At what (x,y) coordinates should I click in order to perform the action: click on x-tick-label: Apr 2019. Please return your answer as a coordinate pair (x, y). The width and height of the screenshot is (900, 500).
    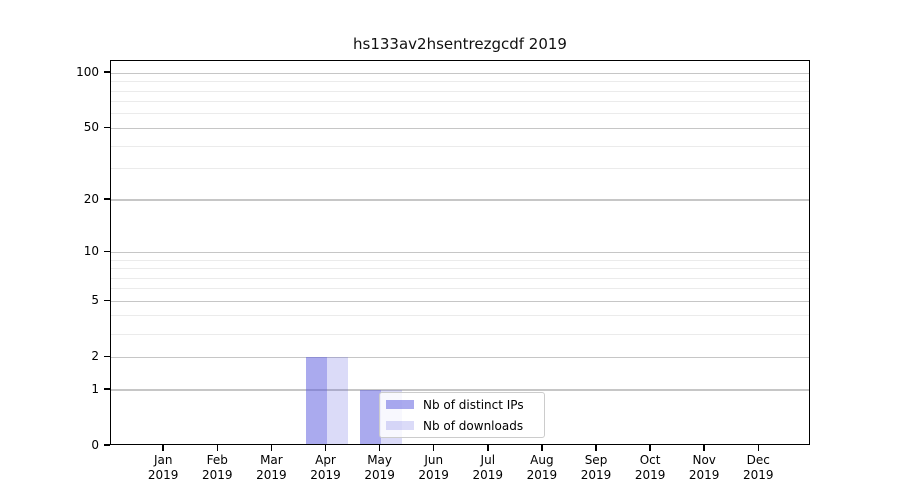
    Looking at the image, I should click on (325, 467).